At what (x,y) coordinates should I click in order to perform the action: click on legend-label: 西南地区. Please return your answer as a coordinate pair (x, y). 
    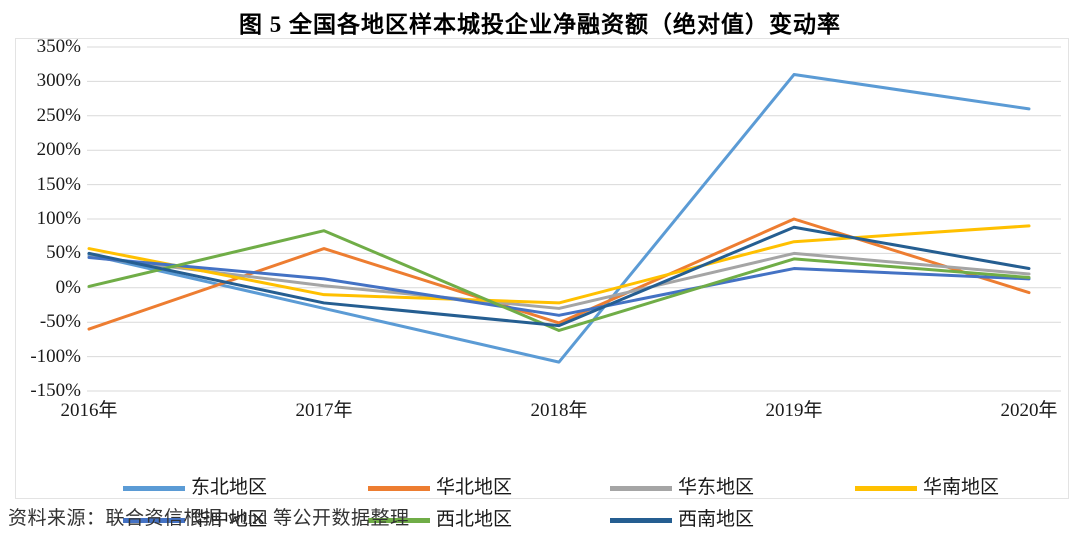
    Looking at the image, I should click on (716, 519).